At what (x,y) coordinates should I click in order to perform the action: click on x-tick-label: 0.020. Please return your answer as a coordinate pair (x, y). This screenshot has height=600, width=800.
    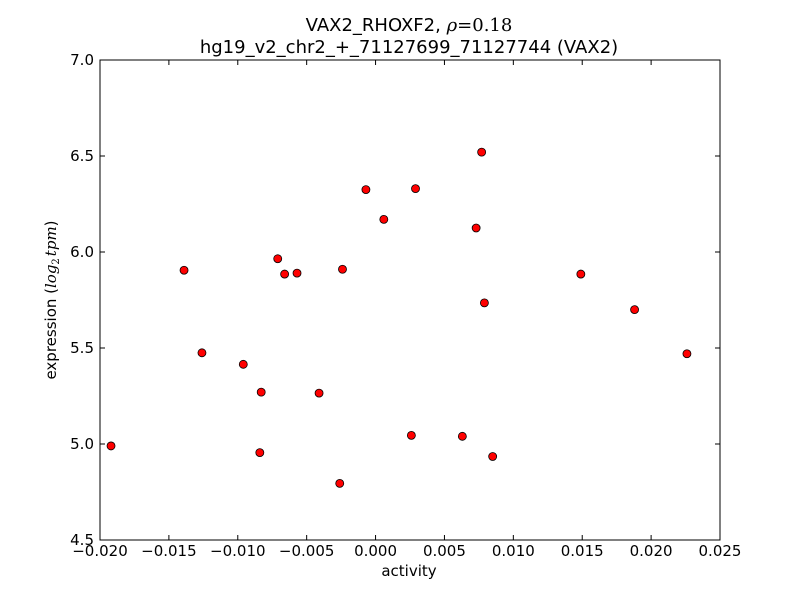
    Looking at the image, I should click on (651, 551).